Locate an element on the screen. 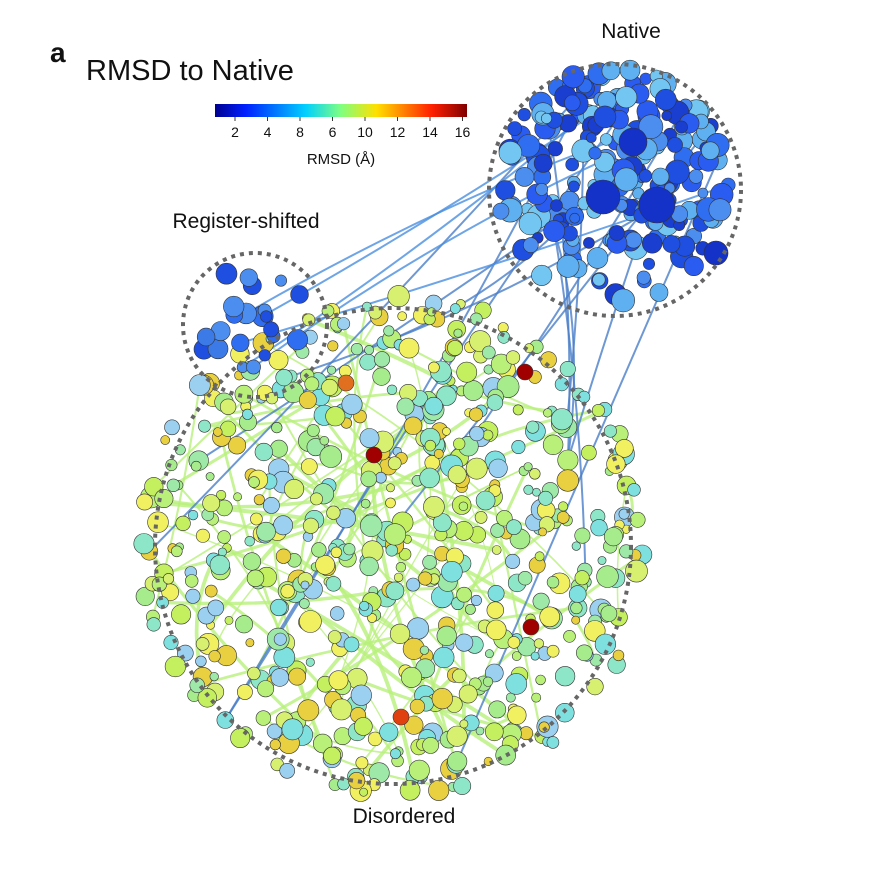  colorbar-tick-label: 10 is located at coordinates (365, 132).